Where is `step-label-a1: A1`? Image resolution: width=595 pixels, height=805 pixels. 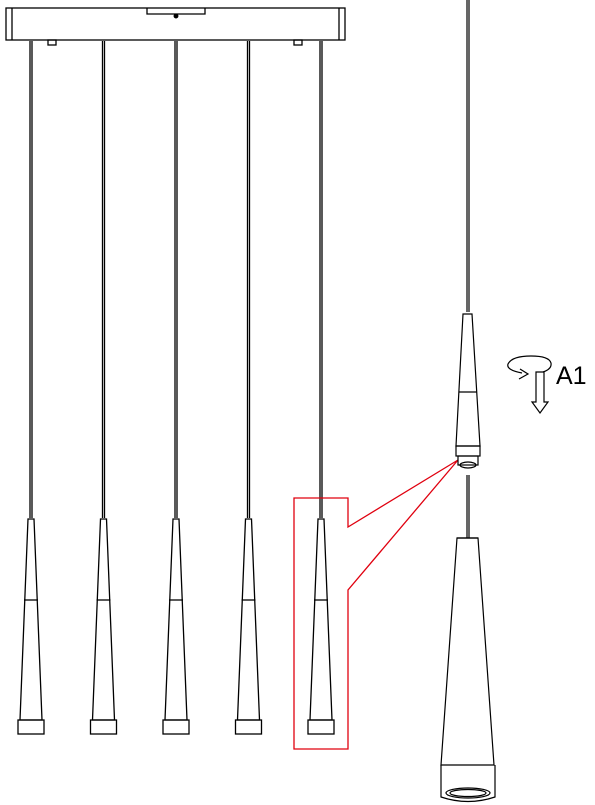
step-label-a1: A1 is located at coordinates (571, 376).